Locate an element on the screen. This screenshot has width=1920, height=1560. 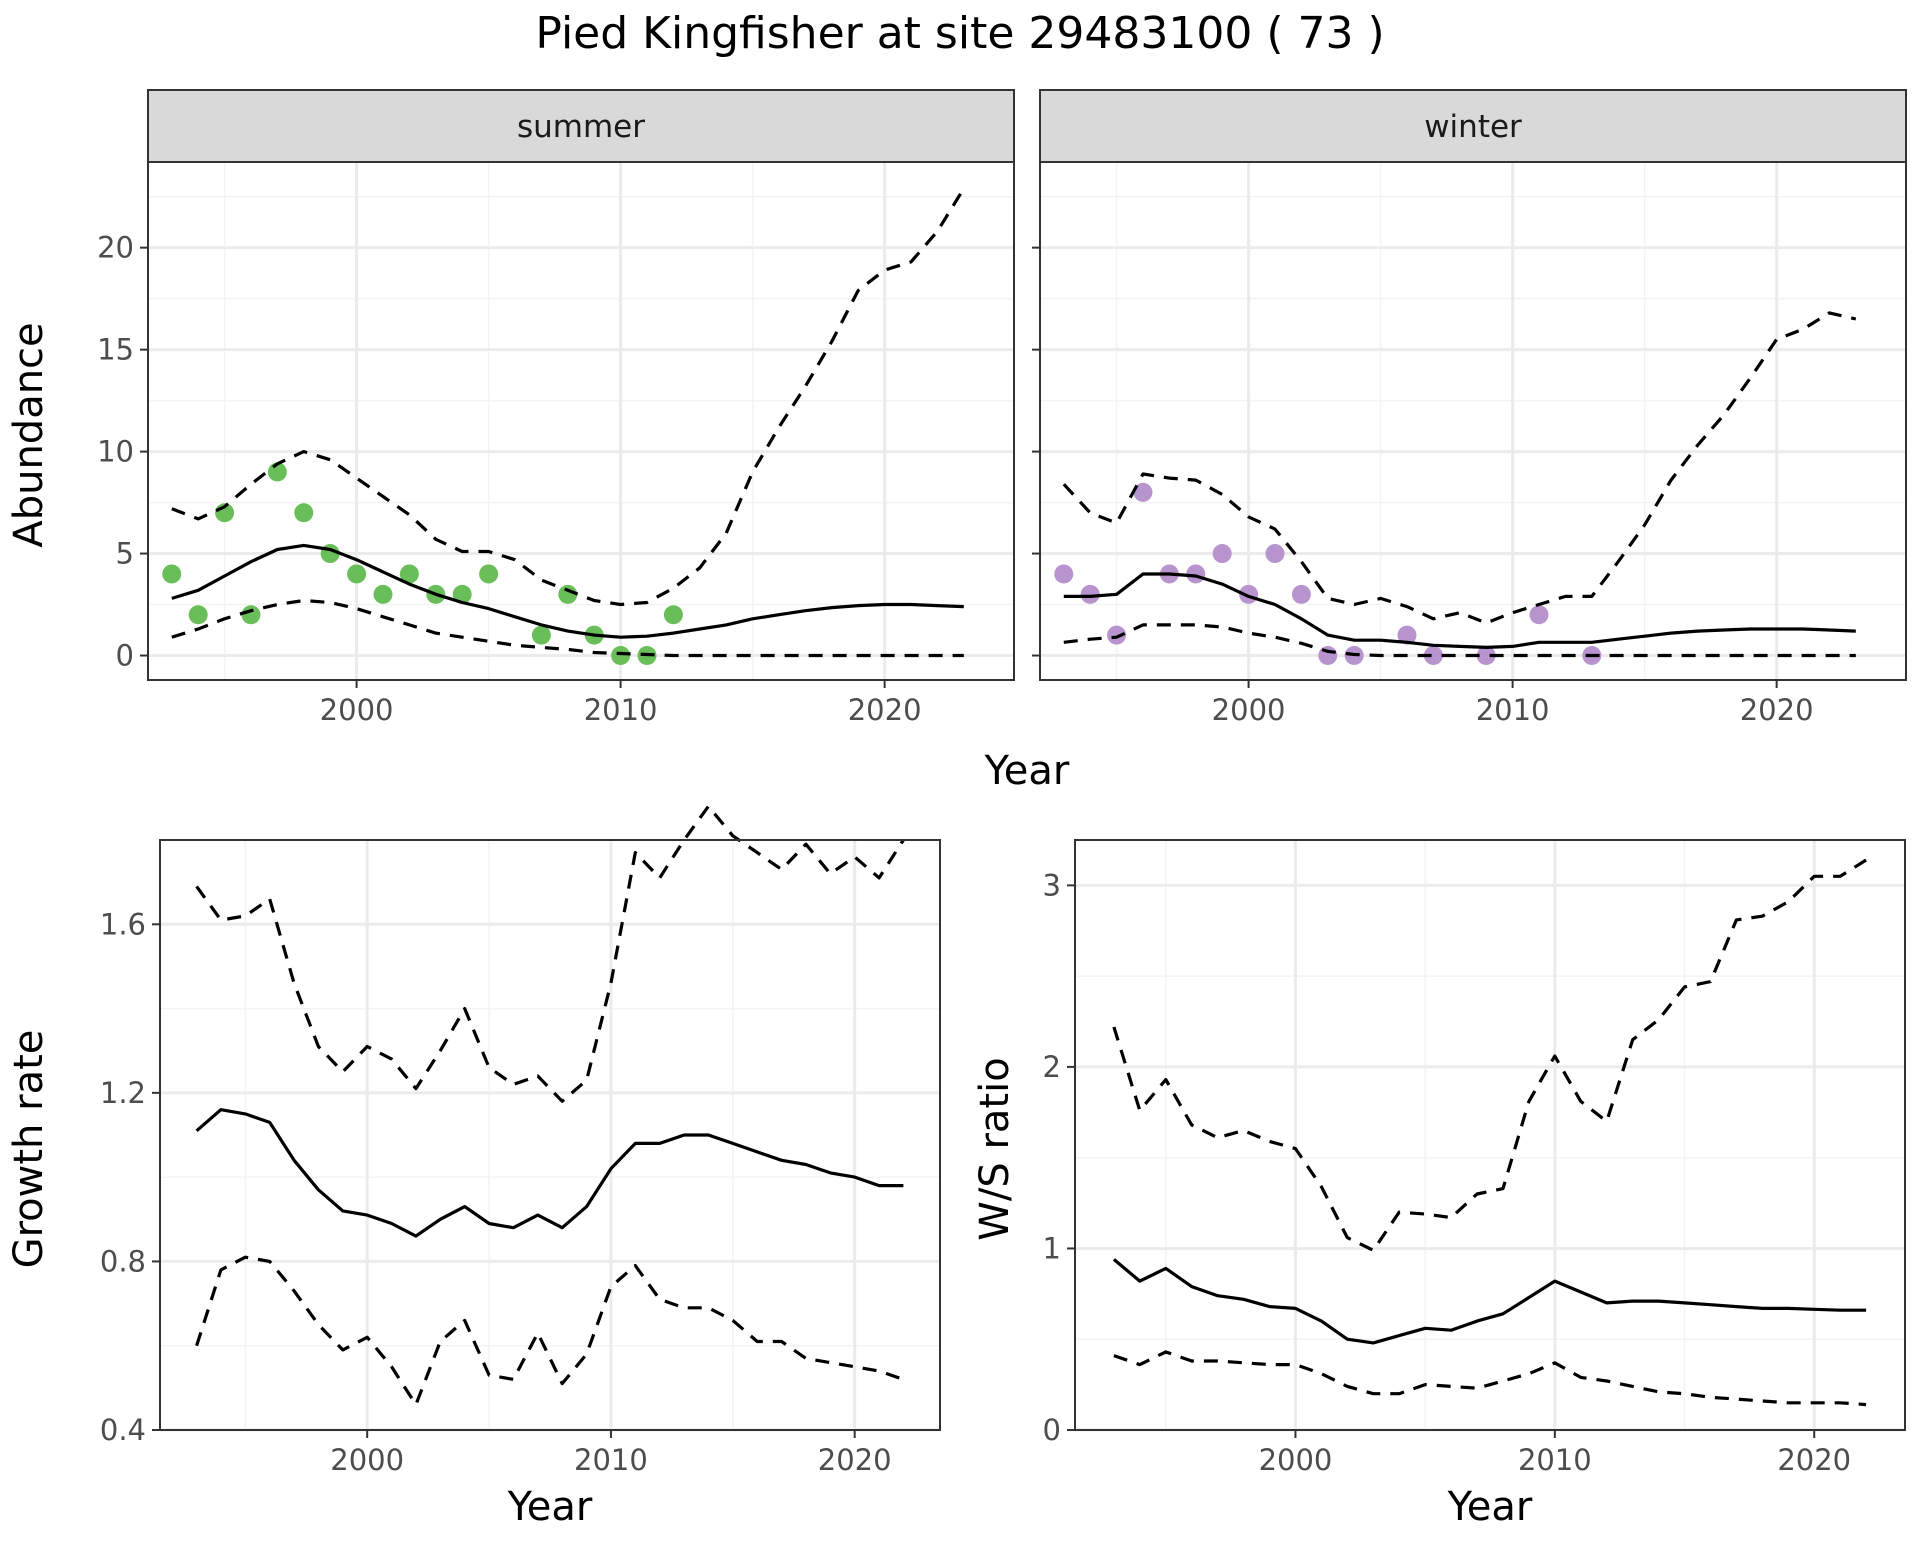
y-tick-label: 3 is located at coordinates (1052, 885).